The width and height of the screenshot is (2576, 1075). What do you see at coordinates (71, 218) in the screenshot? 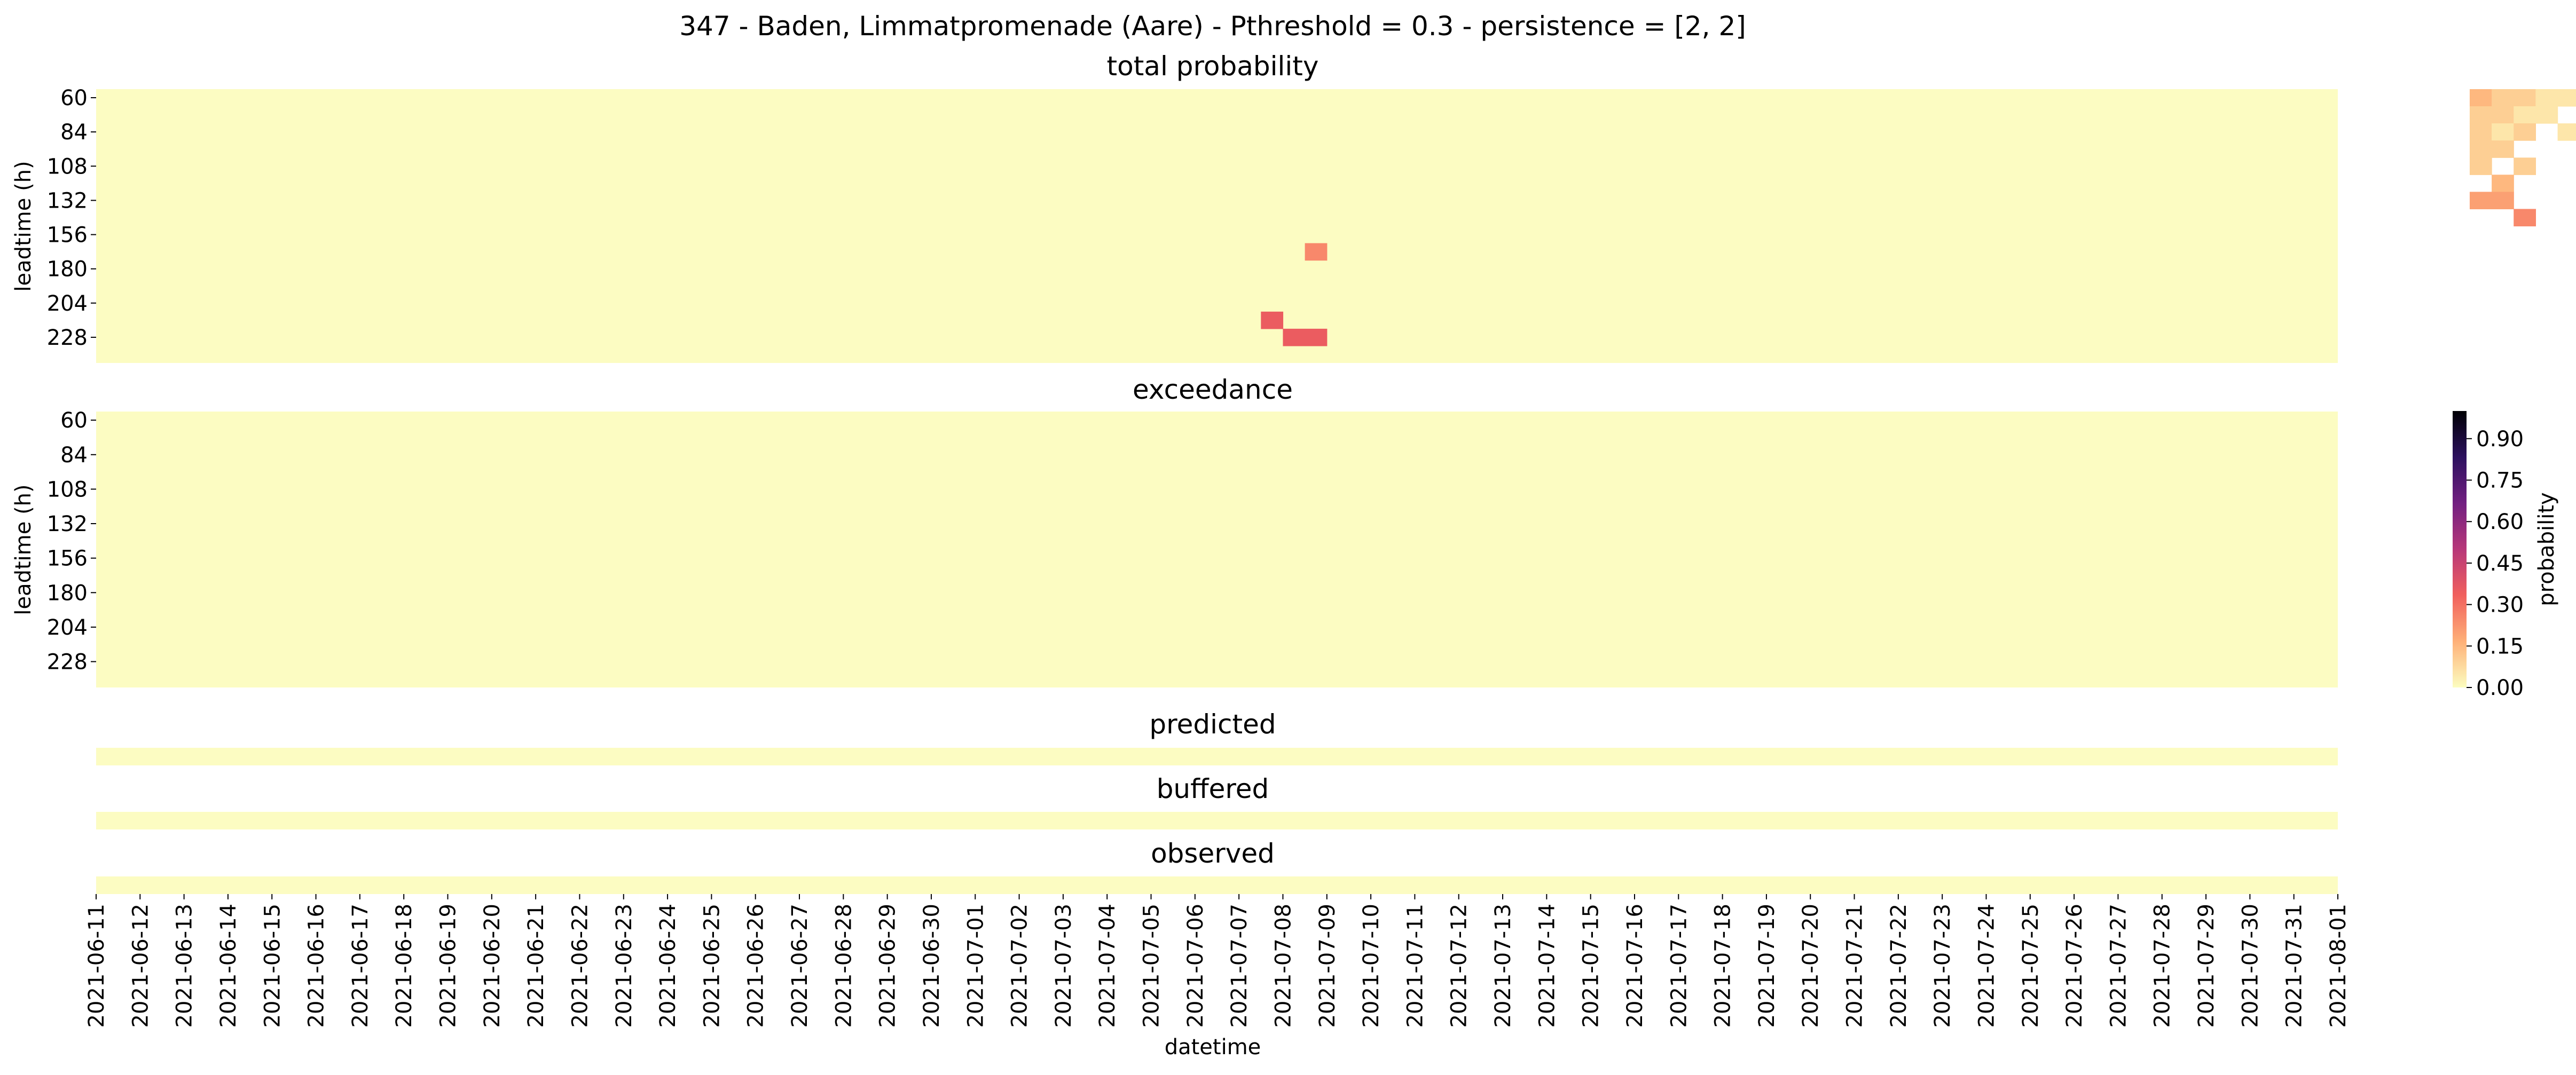
I see `y-ticks-total-probability: 60 84 108 132 156 180 204 228` at bounding box center [71, 218].